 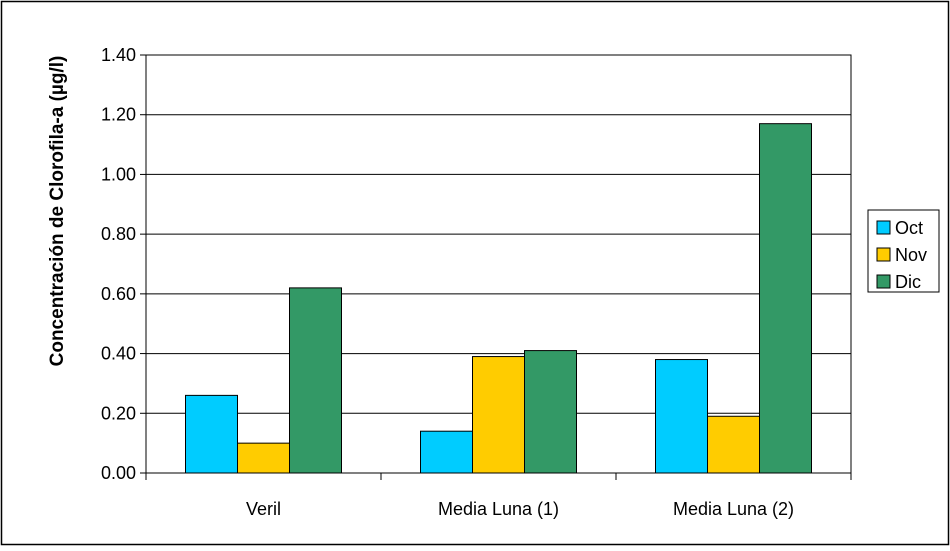 What do you see at coordinates (908, 282) in the screenshot?
I see `legend-label-dic: Dic` at bounding box center [908, 282].